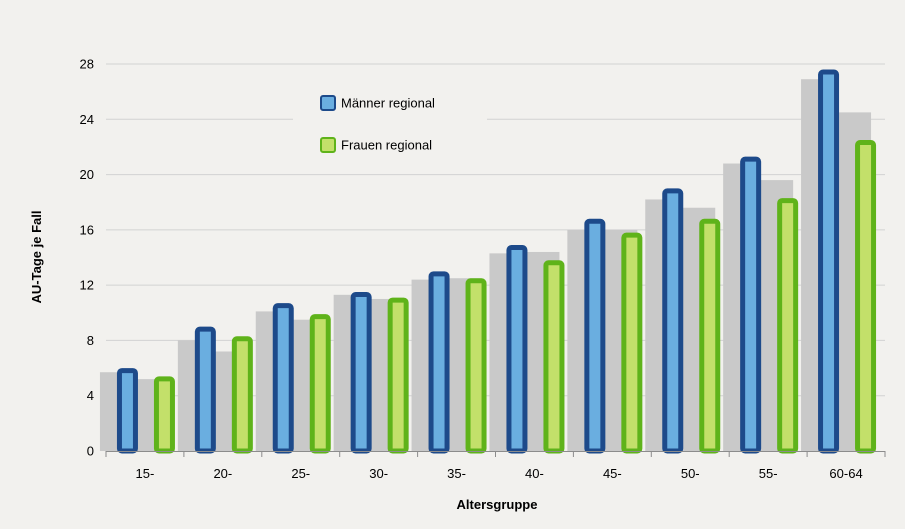 The height and width of the screenshot is (529, 905). Describe the element at coordinates (768, 473) in the screenshot. I see `x-tick-label: 55-` at that location.